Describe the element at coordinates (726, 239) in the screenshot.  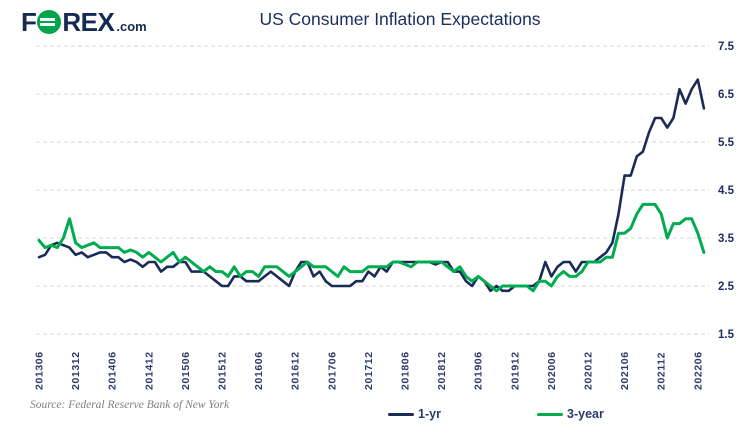
I see `y-tick-label: 3.5` at that location.